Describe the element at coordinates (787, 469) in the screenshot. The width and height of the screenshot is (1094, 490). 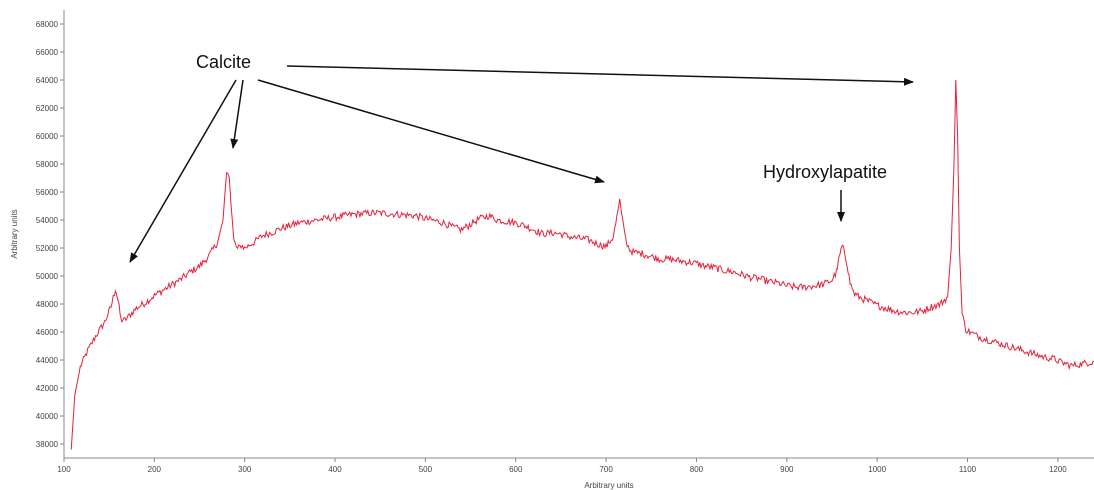
I see `x-tick-label: 900` at that location.